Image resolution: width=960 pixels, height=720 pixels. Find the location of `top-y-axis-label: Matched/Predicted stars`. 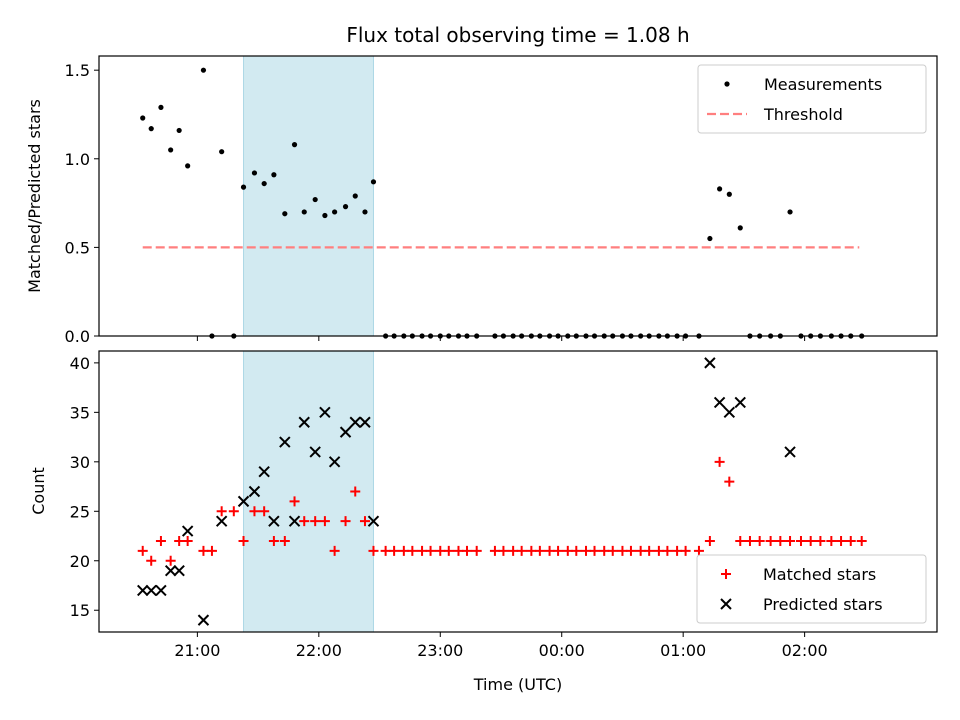

top-y-axis-label: Matched/Predicted stars is located at coordinates (34, 196).